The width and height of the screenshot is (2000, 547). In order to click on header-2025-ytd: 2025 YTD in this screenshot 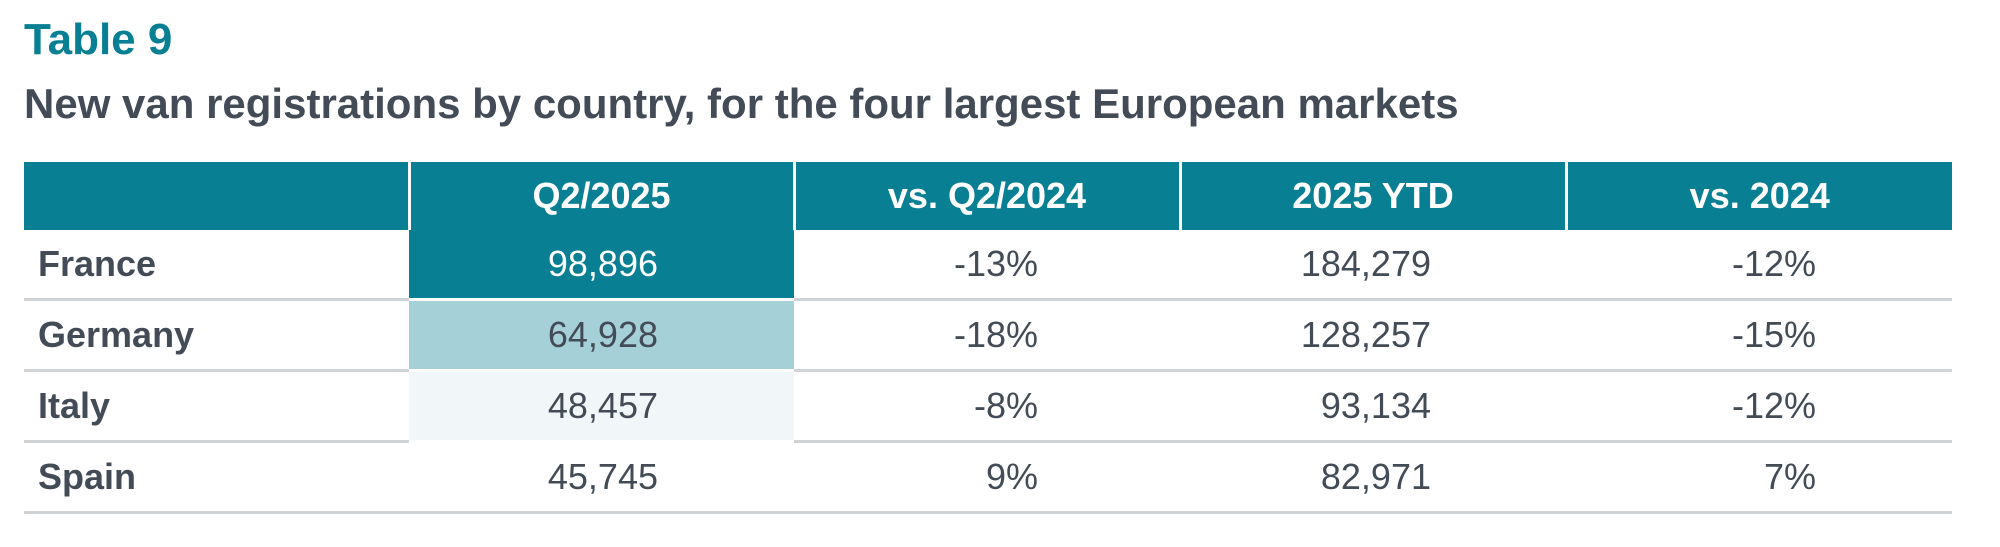, I will do `click(1372, 196)`.